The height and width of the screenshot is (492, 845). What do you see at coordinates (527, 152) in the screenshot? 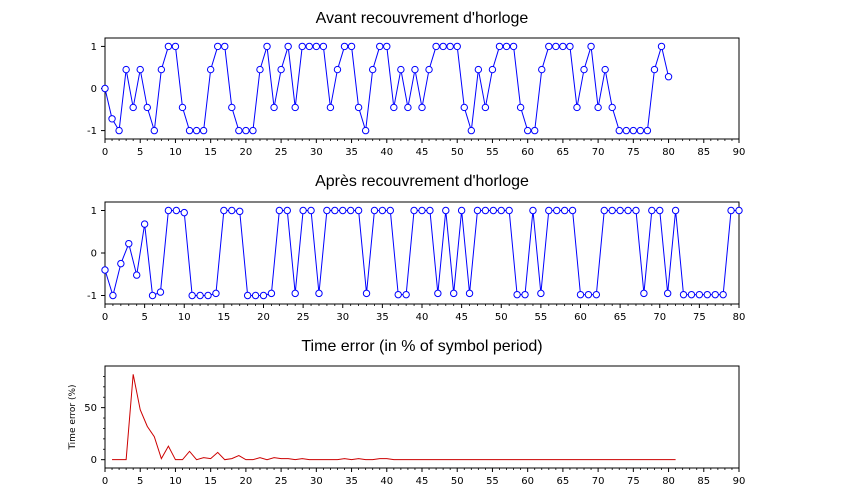
I see `x-tick-label: 60` at bounding box center [527, 152].